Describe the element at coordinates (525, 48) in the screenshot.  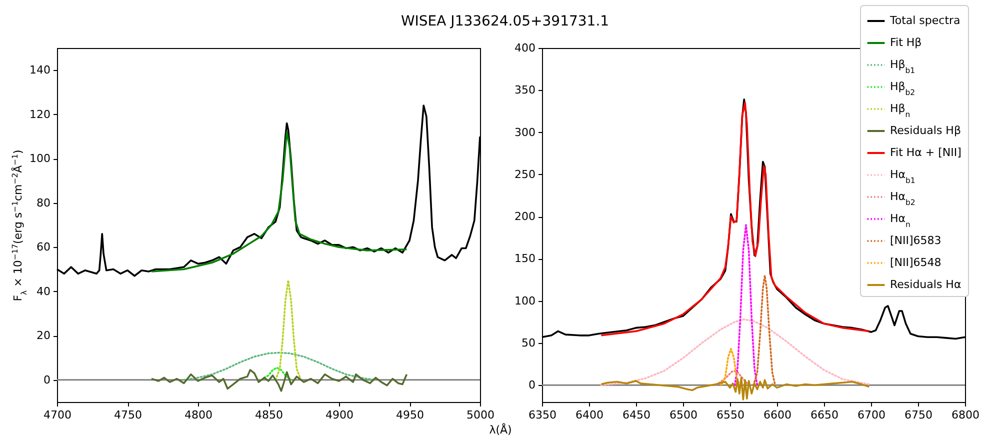
I see `y-tick-label: 400` at that location.